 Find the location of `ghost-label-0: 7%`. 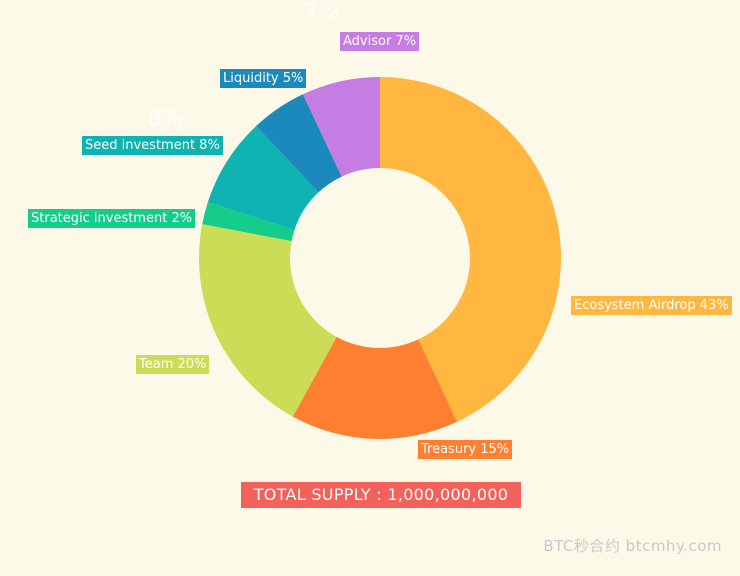

ghost-label-0: 7% is located at coordinates (321, 12).